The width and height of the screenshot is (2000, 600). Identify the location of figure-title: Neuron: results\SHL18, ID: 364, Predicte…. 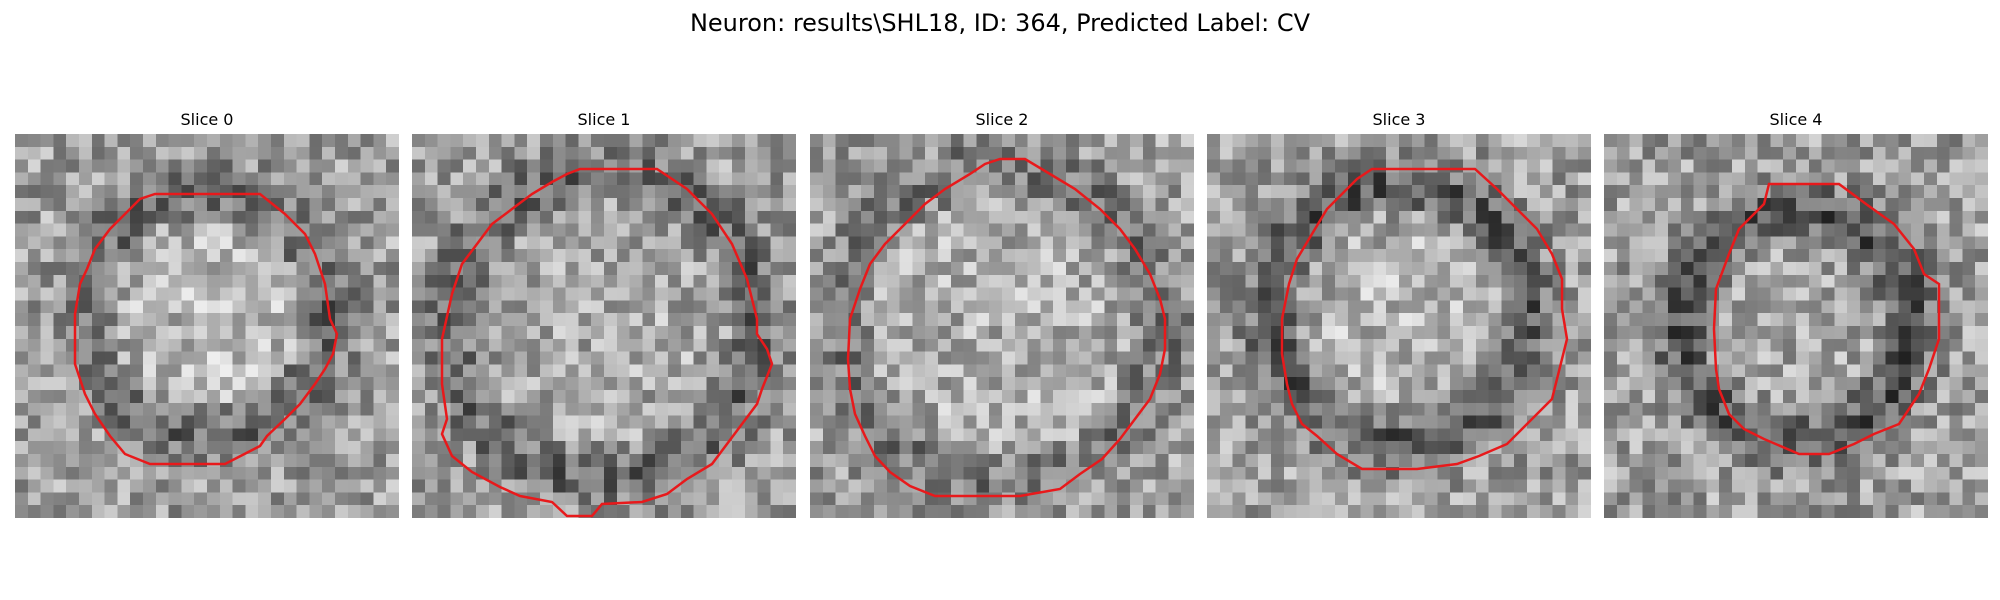
(1000, 23).